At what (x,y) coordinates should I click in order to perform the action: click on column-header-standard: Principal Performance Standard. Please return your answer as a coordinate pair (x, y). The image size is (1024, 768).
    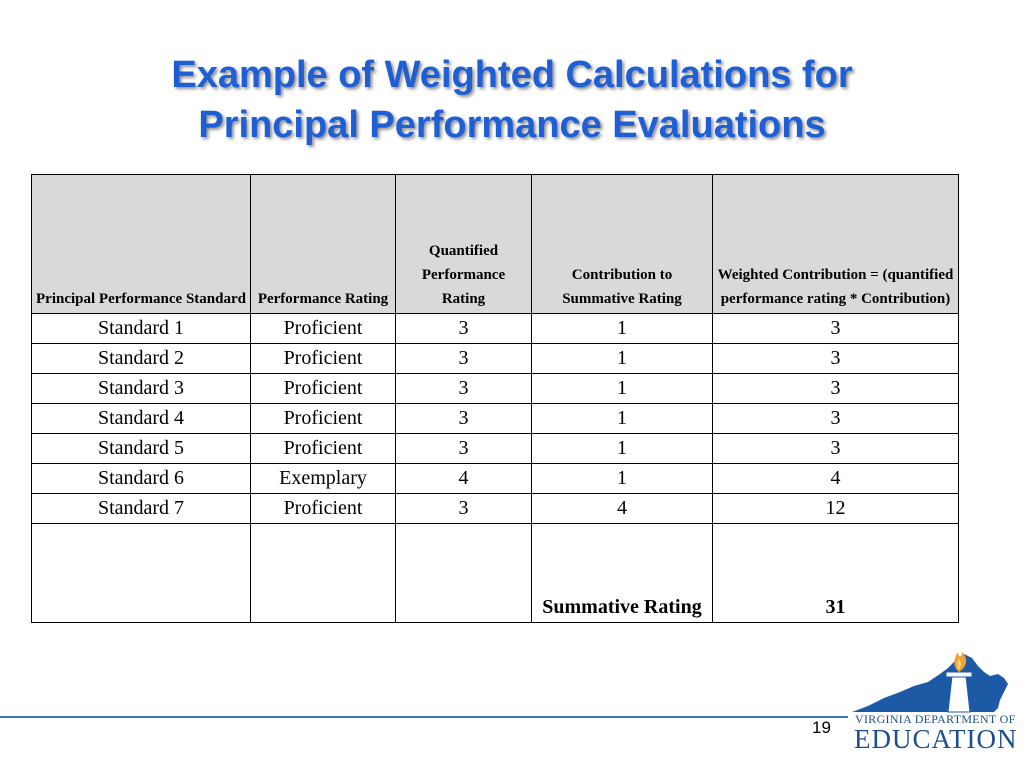
    Looking at the image, I should click on (141, 244).